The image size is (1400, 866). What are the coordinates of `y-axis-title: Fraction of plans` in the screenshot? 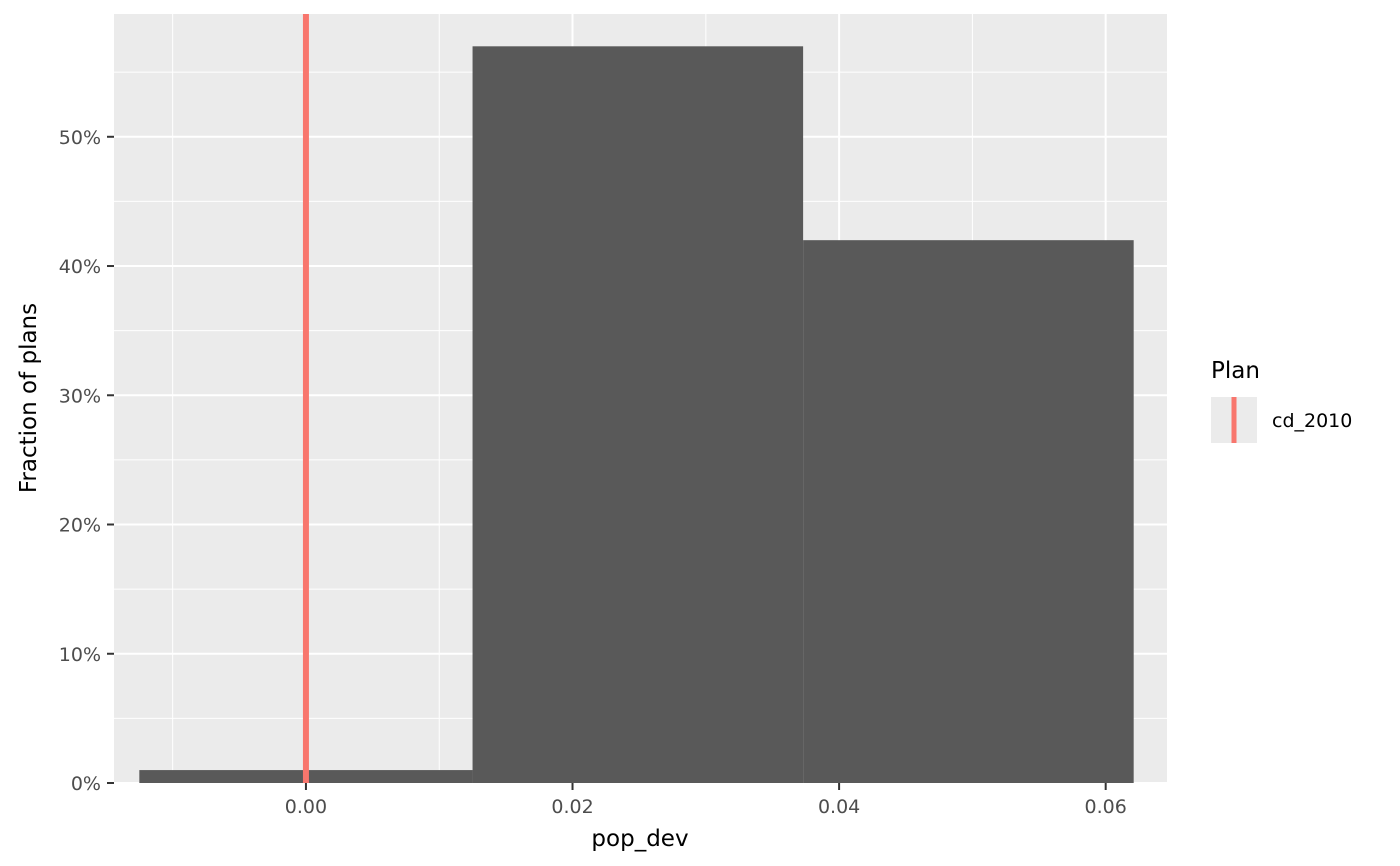 It's located at (29, 398).